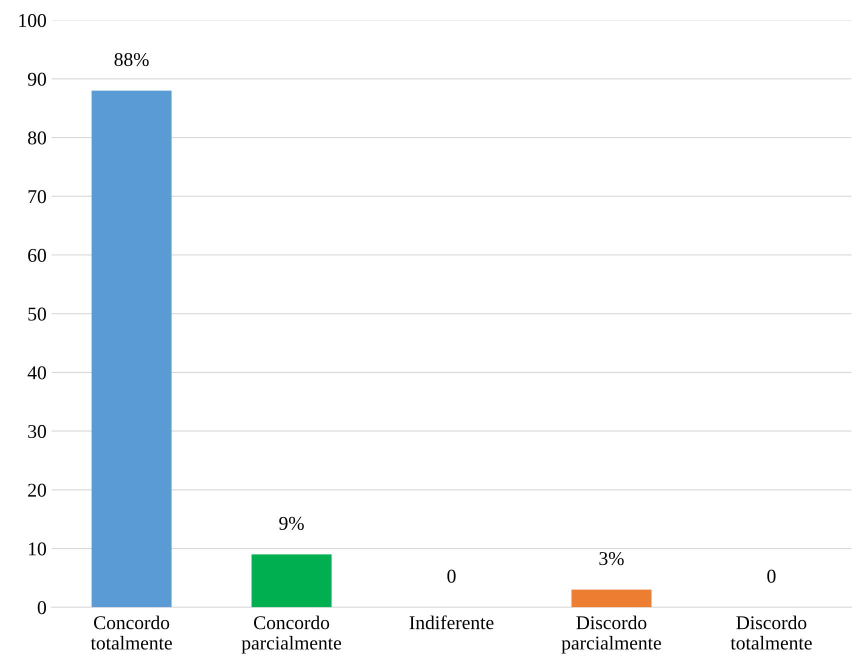 This screenshot has width=860, height=671. Describe the element at coordinates (131, 59) in the screenshot. I see `data-label: 88%` at that location.